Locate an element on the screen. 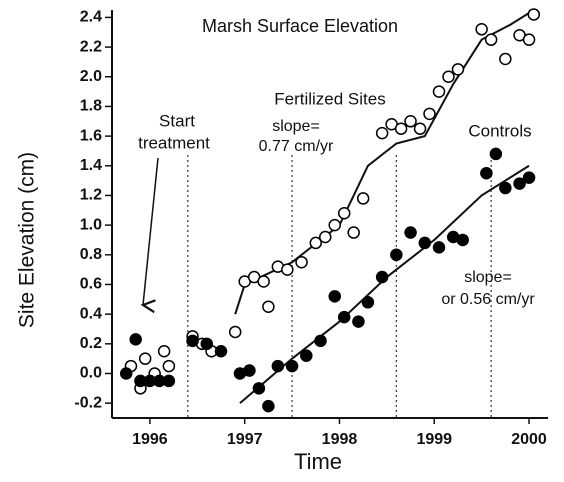 This screenshot has width=564, height=482. y-tick-label: 1.8 is located at coordinates (91, 106).